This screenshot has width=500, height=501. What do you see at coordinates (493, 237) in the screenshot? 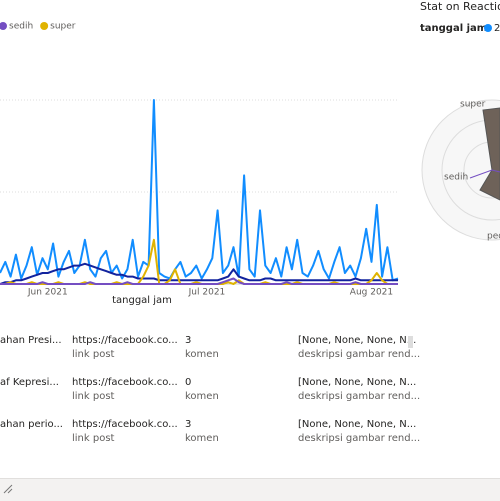
I see `radar-axis-label: ped` at bounding box center [493, 237].